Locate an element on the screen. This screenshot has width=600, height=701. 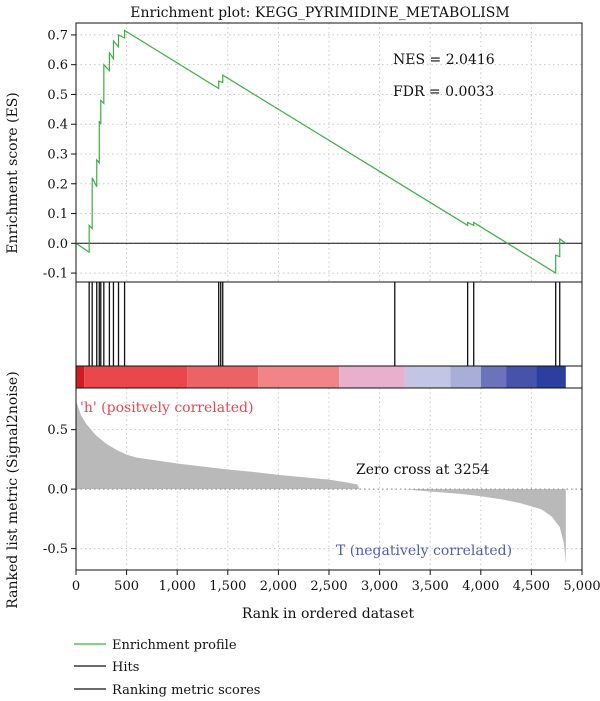
x-tick-label: 4,500 is located at coordinates (531, 586).